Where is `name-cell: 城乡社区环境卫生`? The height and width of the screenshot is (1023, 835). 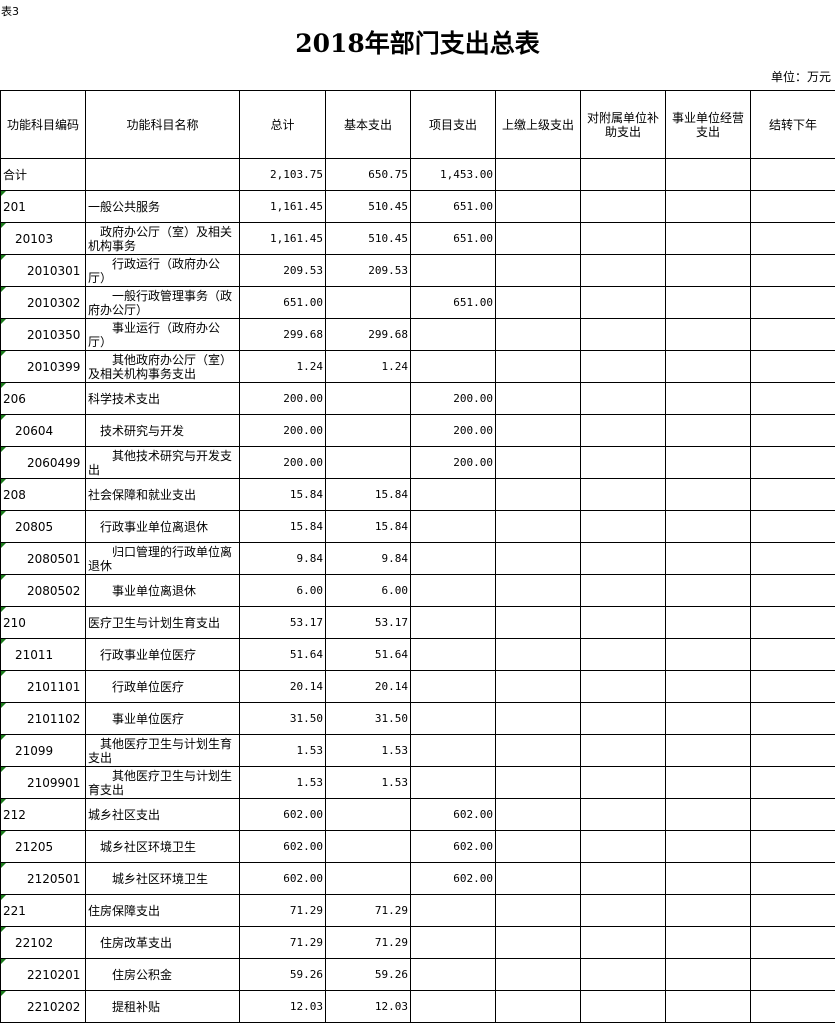 name-cell: 城乡社区环境卫生 is located at coordinates (162, 878).